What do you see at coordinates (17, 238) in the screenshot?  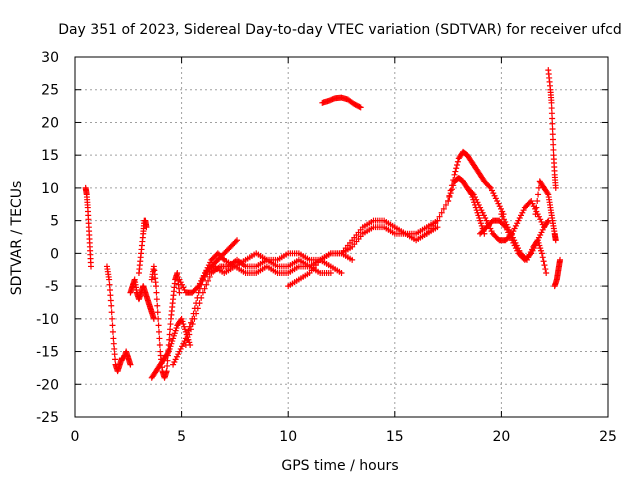 I see `y-axis-label: SDTVAR / TECUs` at bounding box center [17, 238].